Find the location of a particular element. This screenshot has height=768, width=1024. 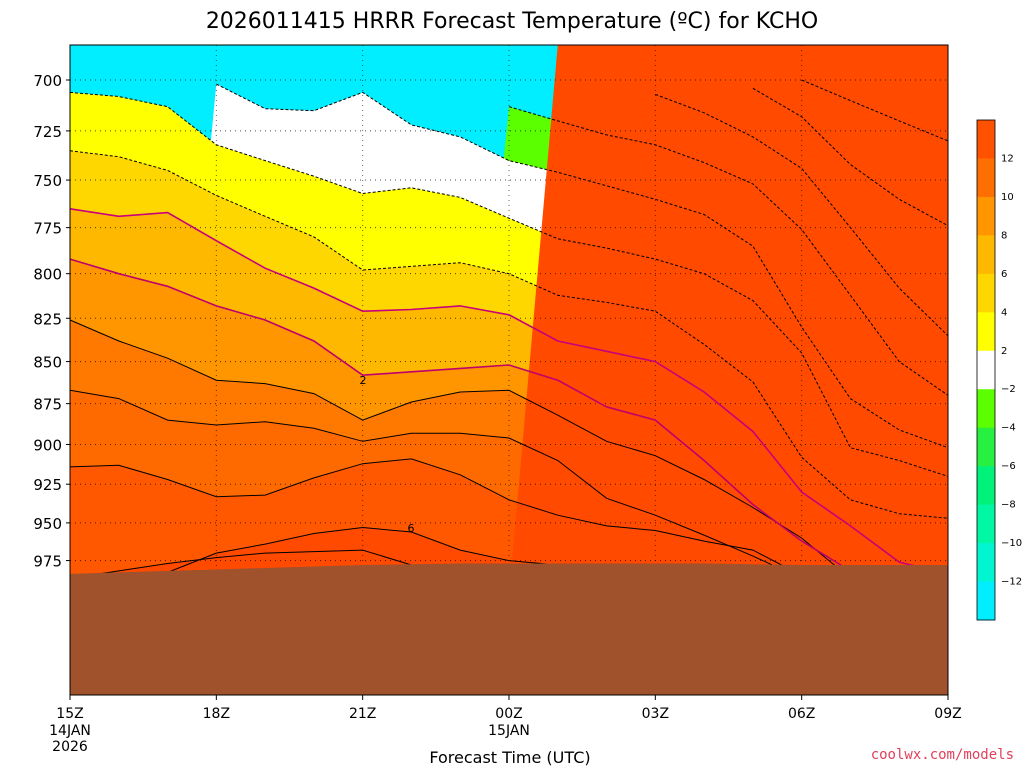

contour-label: 2 is located at coordinates (363, 380).